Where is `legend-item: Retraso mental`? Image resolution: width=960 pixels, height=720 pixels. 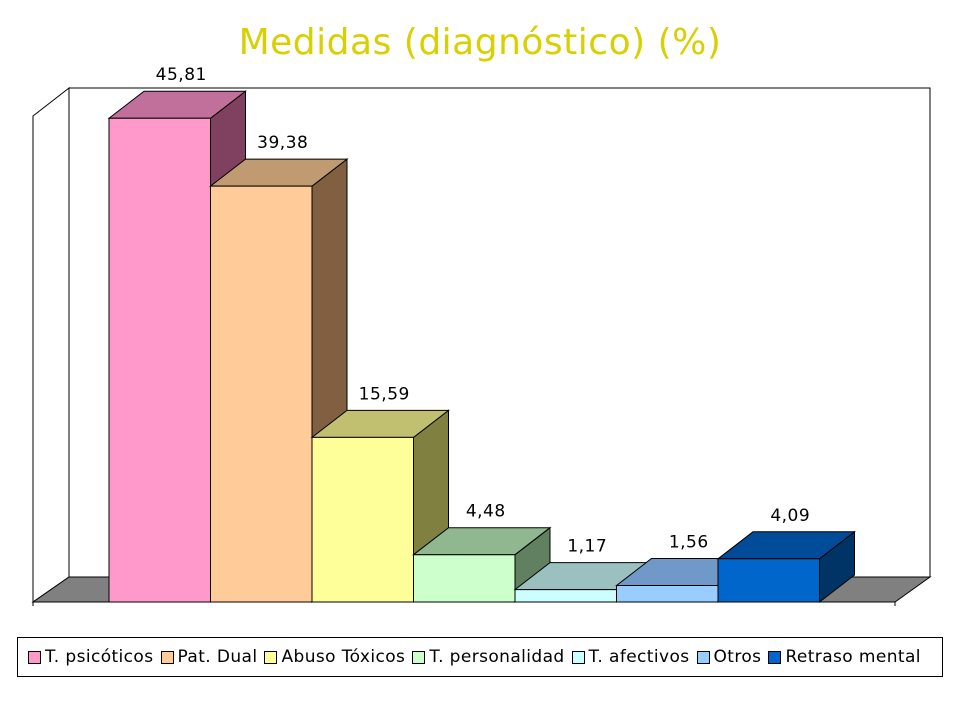
legend-item: Retraso mental is located at coordinates (844, 657).